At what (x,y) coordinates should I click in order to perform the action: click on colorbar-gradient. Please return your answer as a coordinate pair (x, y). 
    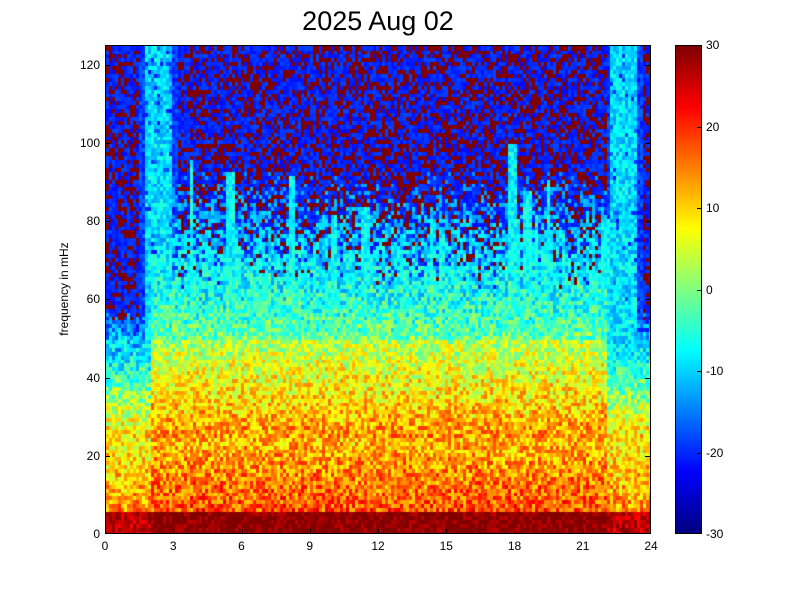
    Looking at the image, I should click on (688, 289).